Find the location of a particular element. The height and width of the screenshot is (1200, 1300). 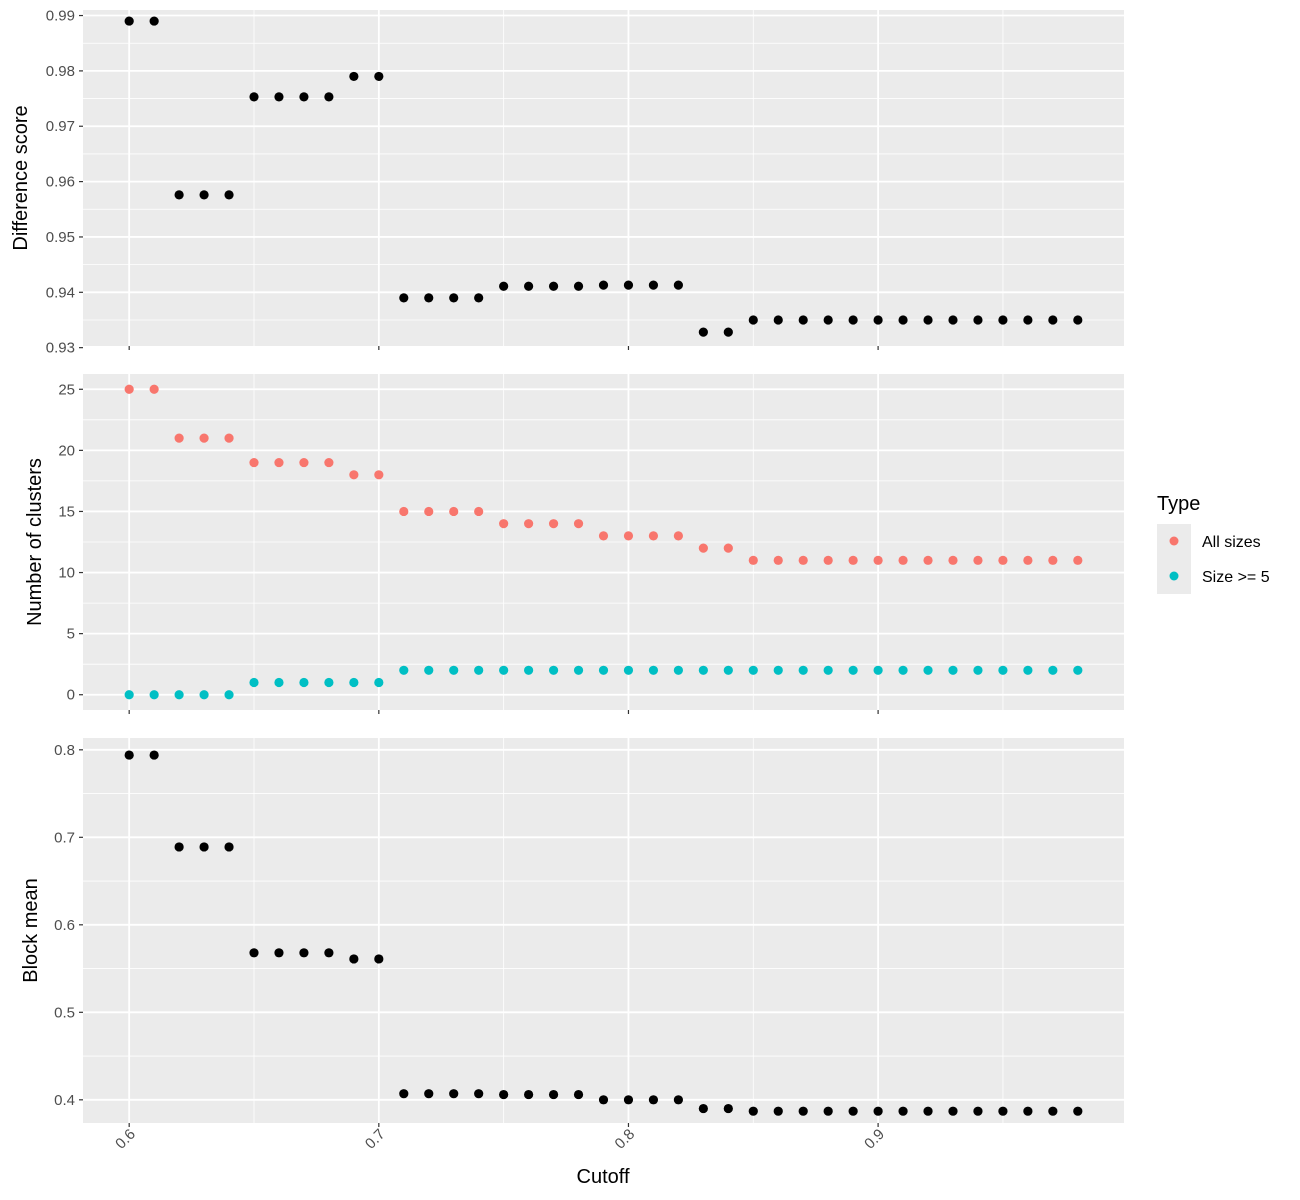

y-tick-label: 0.95 is located at coordinates (60, 237).